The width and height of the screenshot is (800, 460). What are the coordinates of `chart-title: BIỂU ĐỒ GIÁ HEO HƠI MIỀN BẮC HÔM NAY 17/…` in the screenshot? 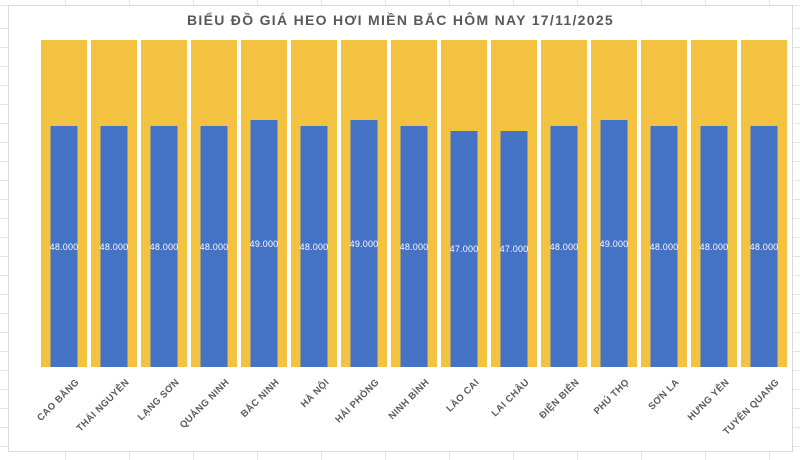 It's located at (400, 20).